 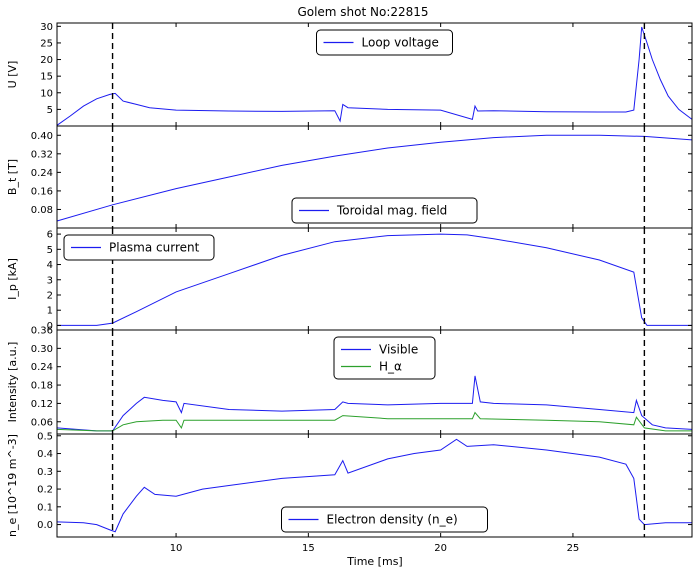 I want to click on ytick-label-1-3: 0.32, so click(x=42, y=154).